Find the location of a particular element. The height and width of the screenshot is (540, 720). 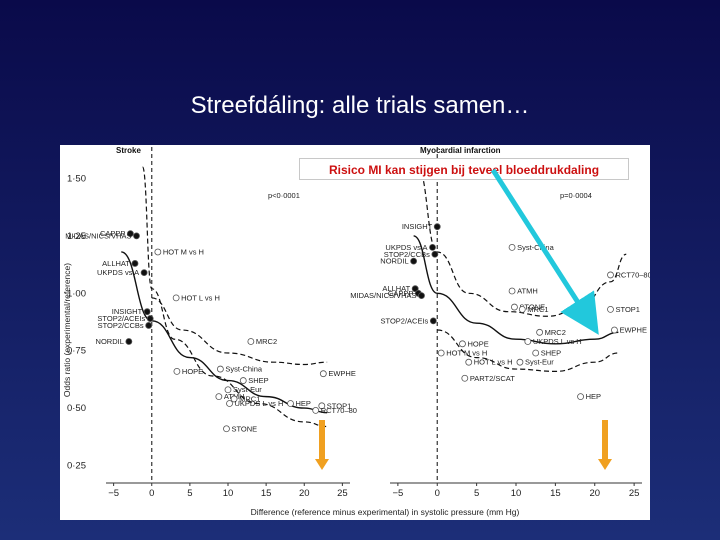

point-label: NORDIL is located at coordinates (110, 341).